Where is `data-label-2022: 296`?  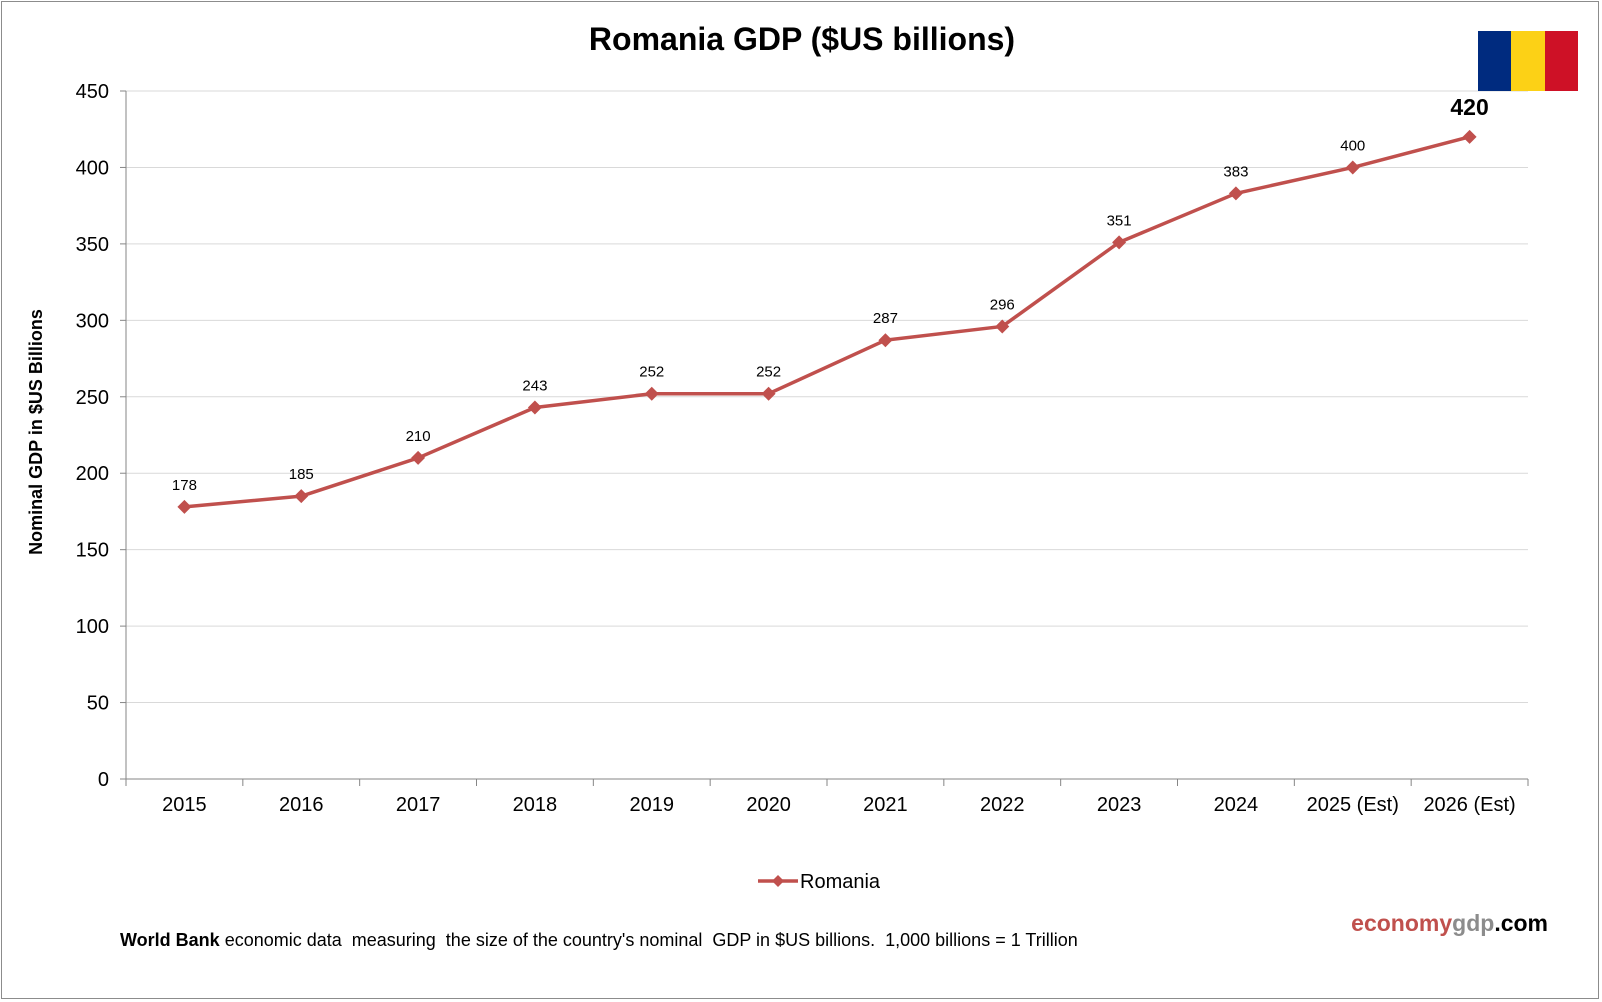 data-label-2022: 296 is located at coordinates (1002, 304).